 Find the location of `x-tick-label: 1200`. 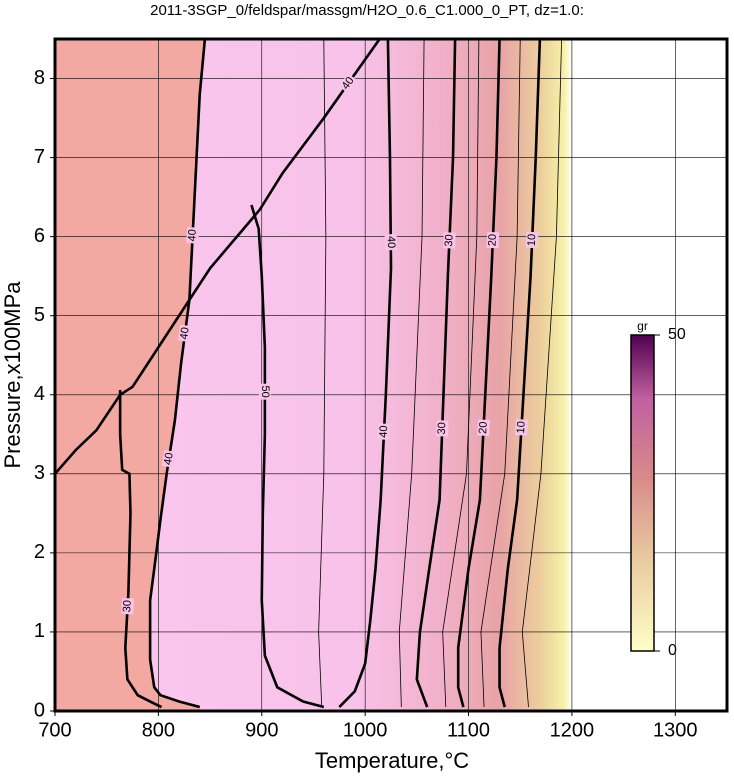

x-tick-label: 1200 is located at coordinates (572, 730).